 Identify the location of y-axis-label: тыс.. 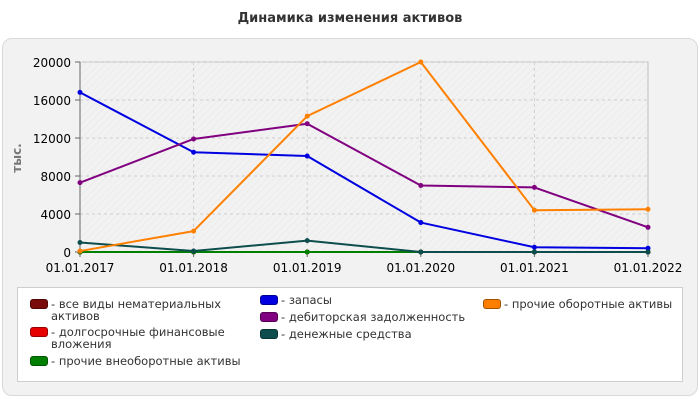
(17, 157).